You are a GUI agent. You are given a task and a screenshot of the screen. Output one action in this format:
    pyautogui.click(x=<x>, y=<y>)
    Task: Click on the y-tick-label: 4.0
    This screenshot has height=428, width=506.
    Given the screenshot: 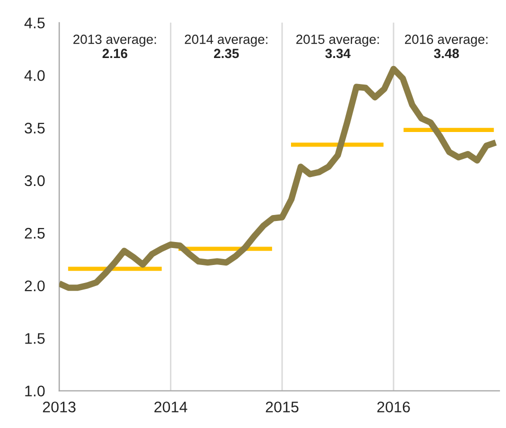 What is the action you would take?
    pyautogui.click(x=34, y=75)
    